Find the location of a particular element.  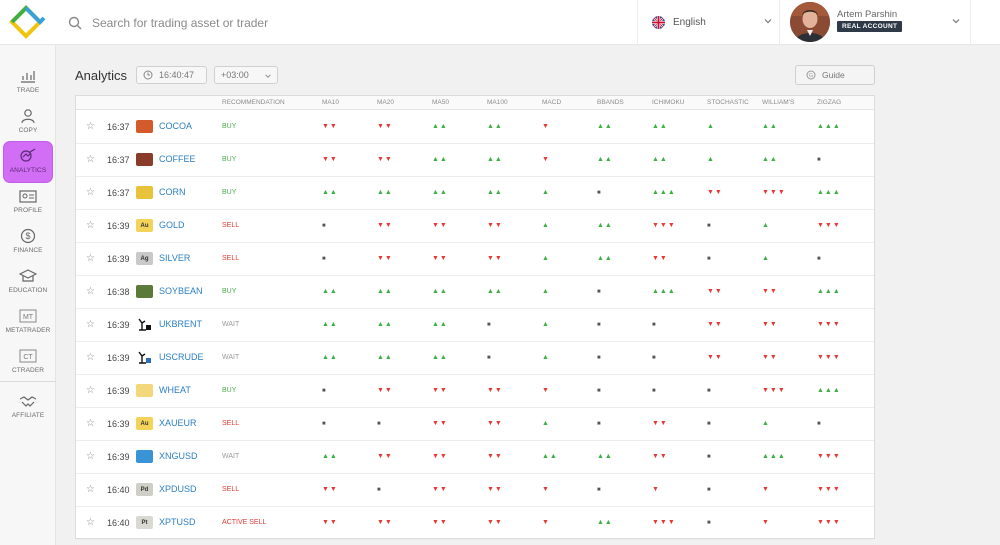

column-header: ZIGZAG is located at coordinates (829, 102).